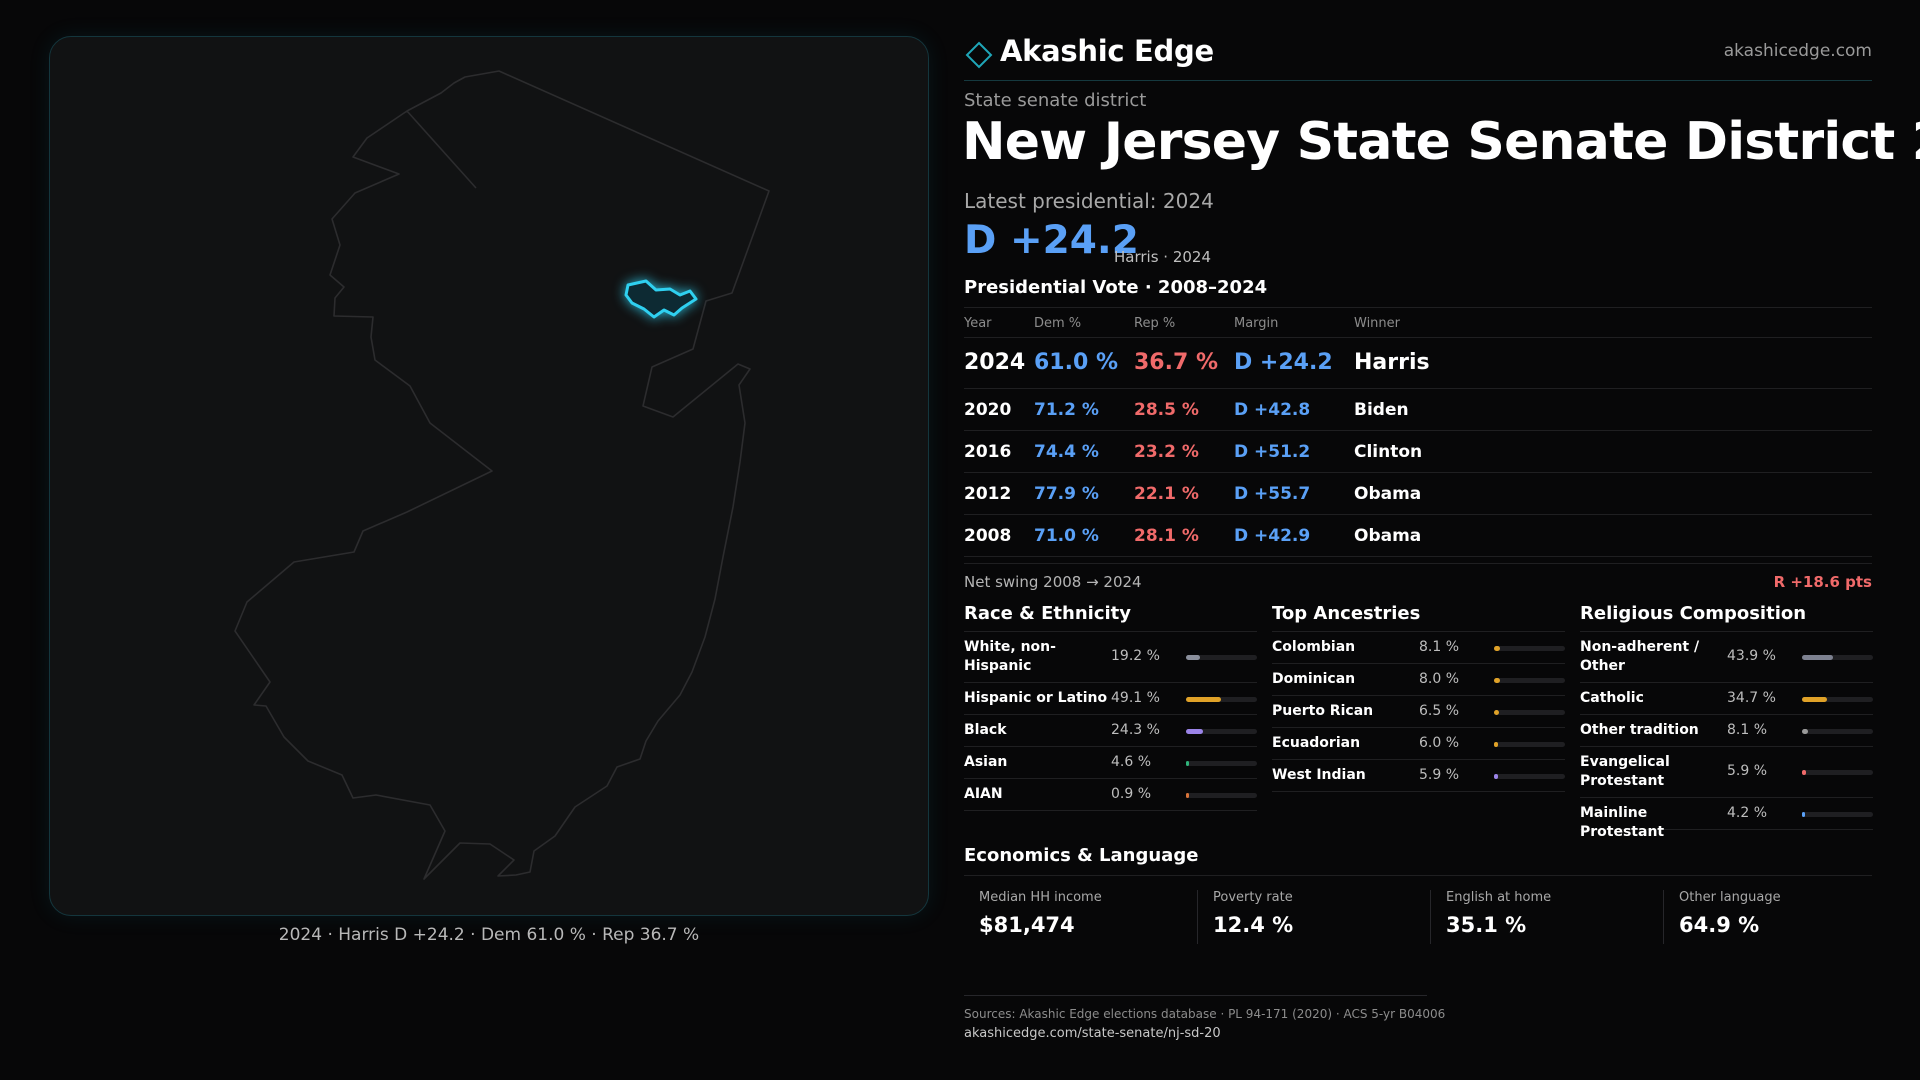 This screenshot has width=1920, height=1080. Describe the element at coordinates (1323, 711) in the screenshot. I see `item-label: Puerto Rican` at that location.